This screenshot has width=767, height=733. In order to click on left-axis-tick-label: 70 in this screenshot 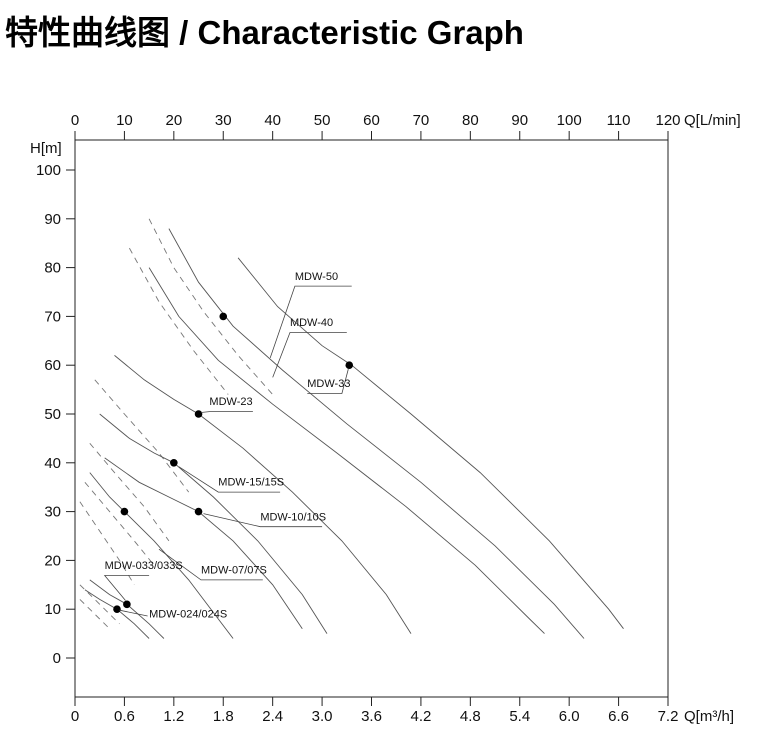, I will do `click(52, 316)`.